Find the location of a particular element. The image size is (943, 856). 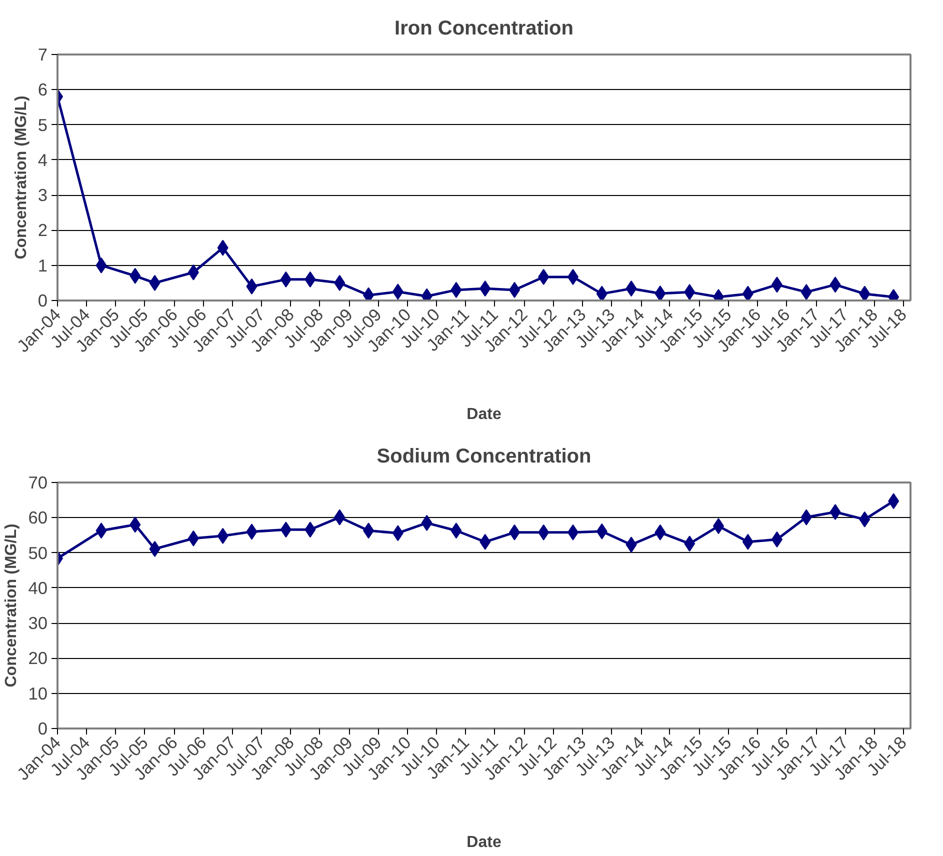

y-tick-label: 70 is located at coordinates (38, 482).